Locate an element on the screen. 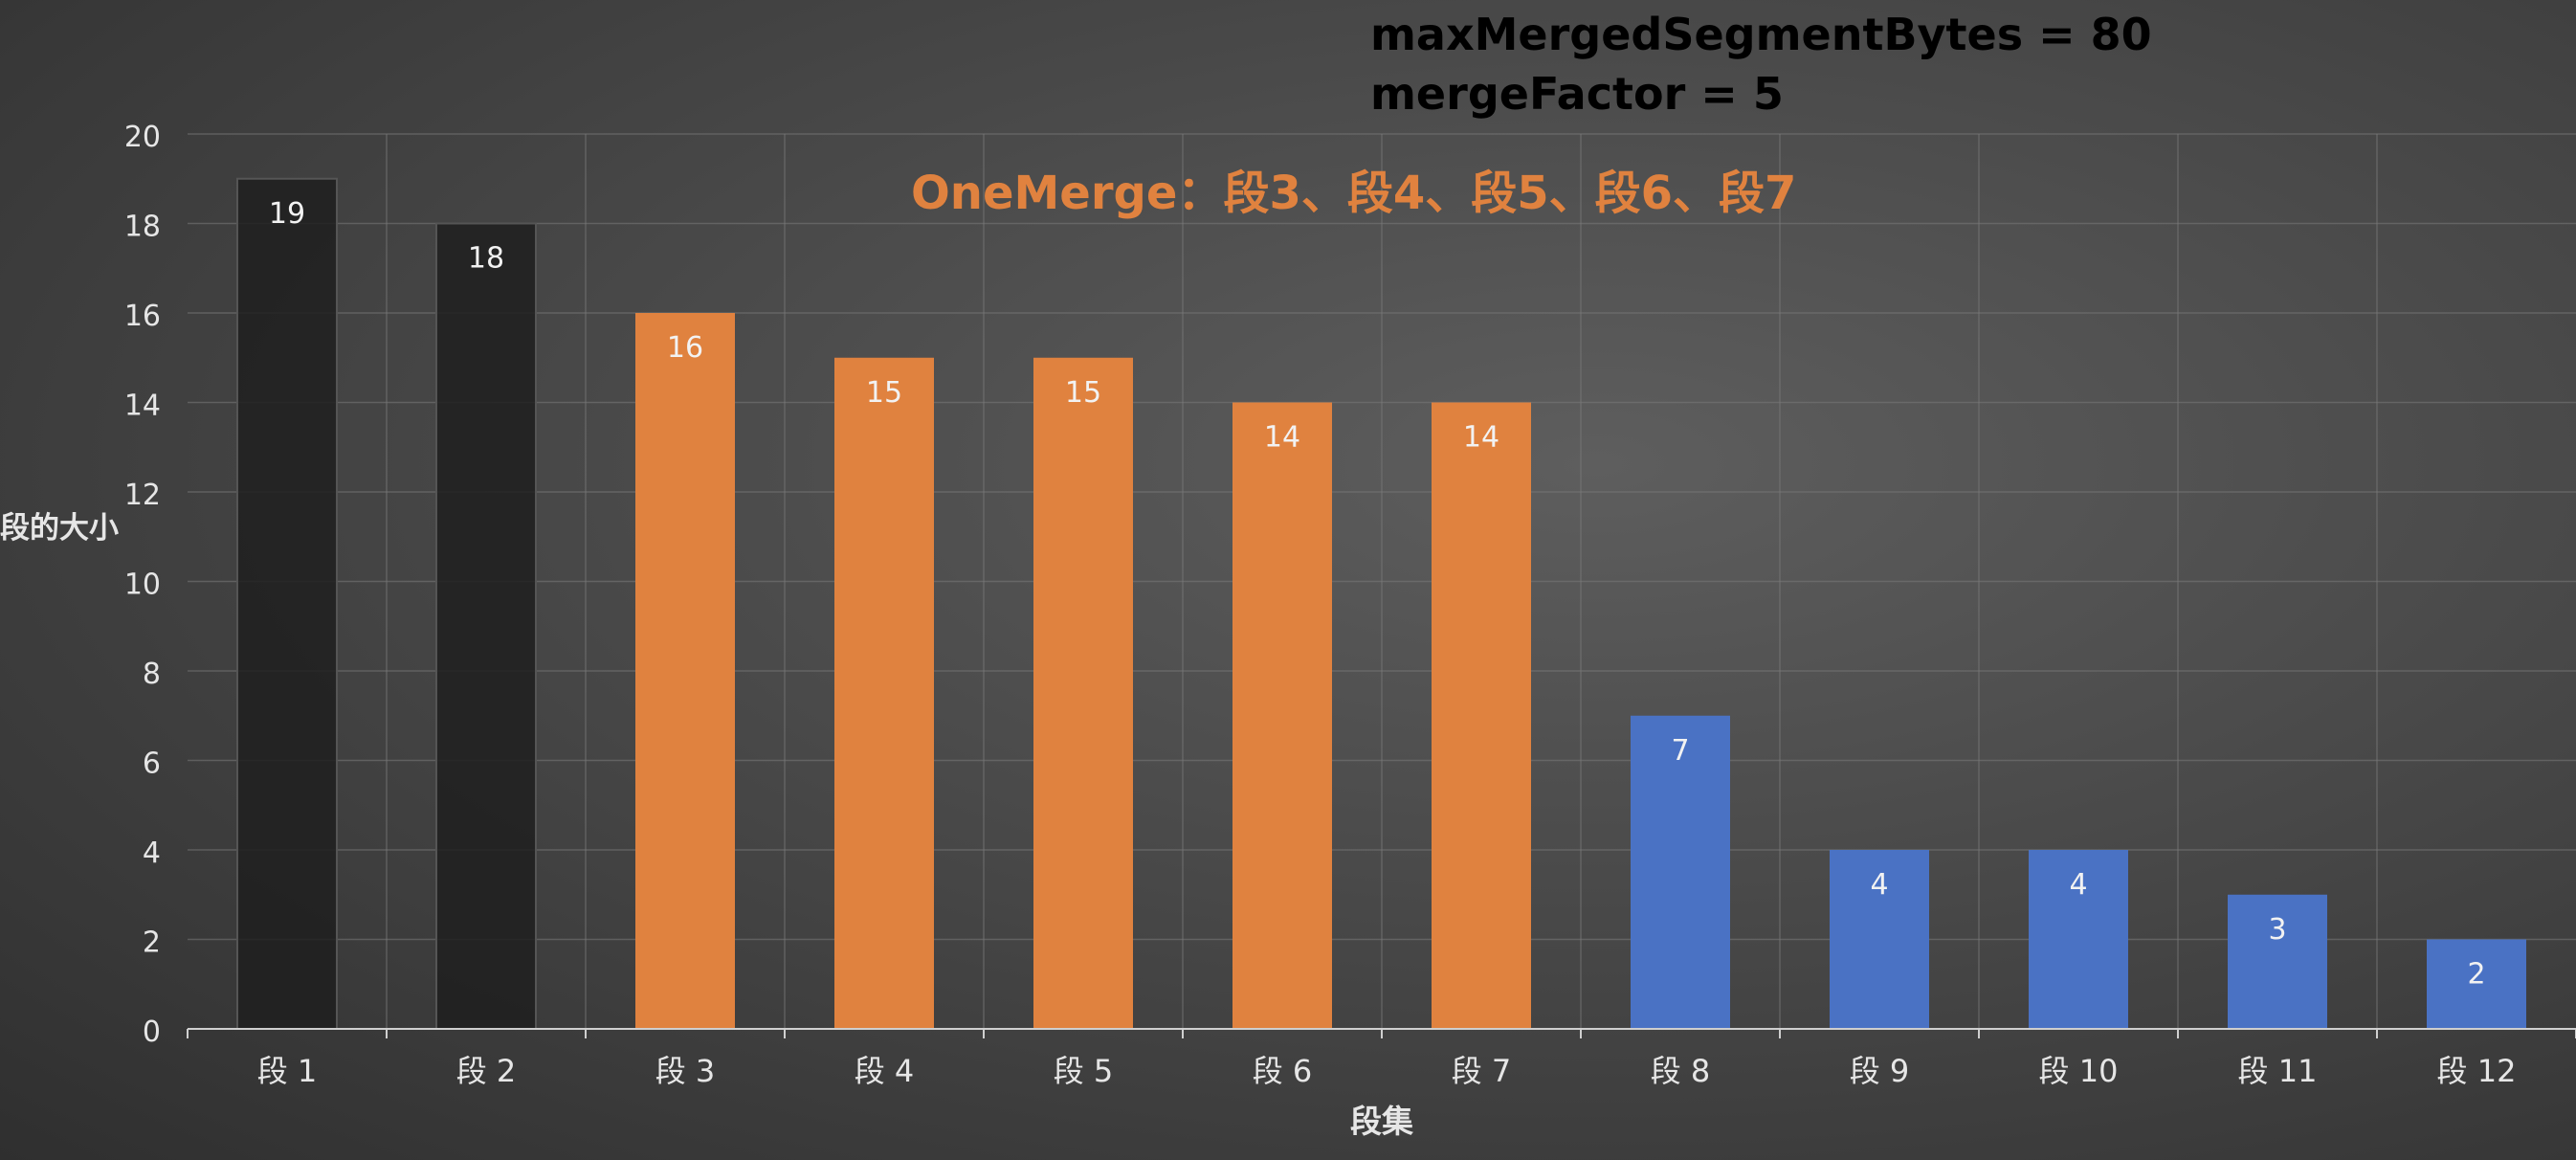  y-tick-label: 10 is located at coordinates (142, 585).